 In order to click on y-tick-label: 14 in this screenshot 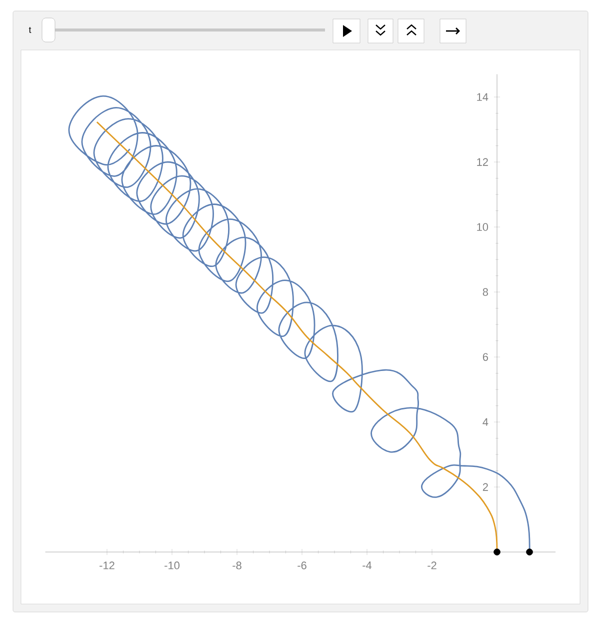, I will do `click(482, 97)`.